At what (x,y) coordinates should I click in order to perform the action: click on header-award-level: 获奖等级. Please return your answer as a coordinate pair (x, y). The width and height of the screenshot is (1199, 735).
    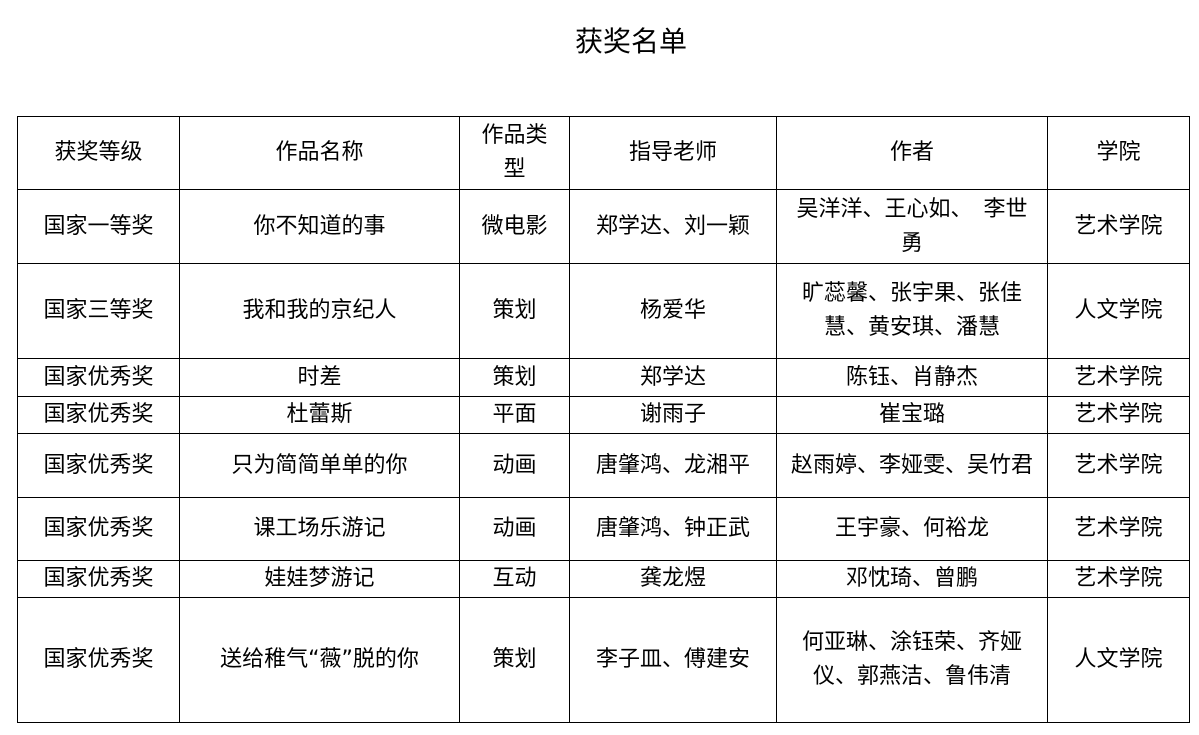
    Looking at the image, I should click on (98, 153).